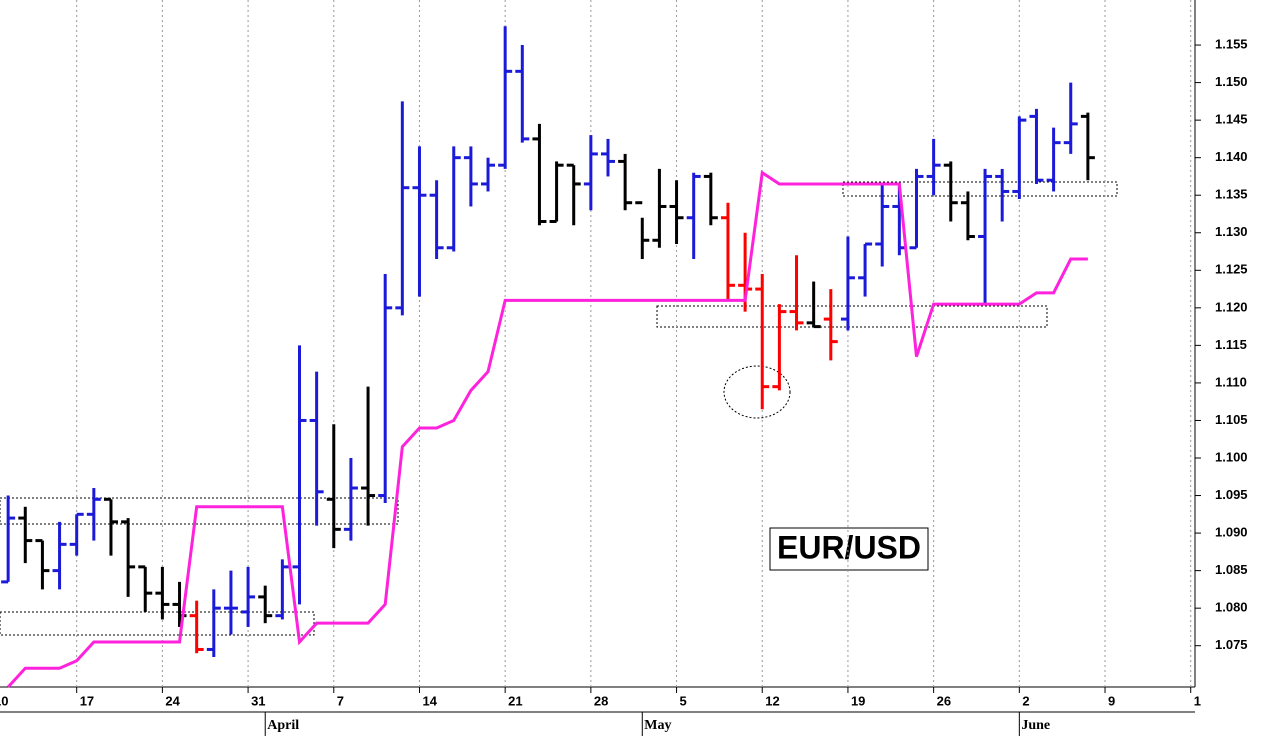 The height and width of the screenshot is (736, 1265). Describe the element at coordinates (657, 725) in the screenshot. I see `month-label: May` at that location.